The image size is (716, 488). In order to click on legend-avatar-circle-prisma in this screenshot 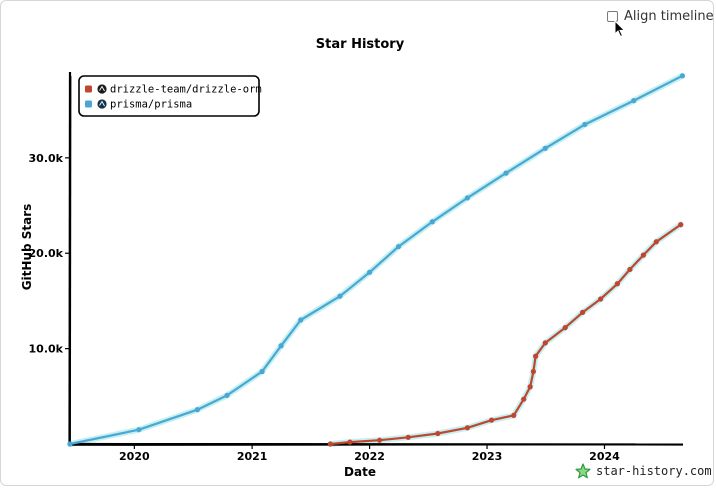, I will do `click(102, 104)`.